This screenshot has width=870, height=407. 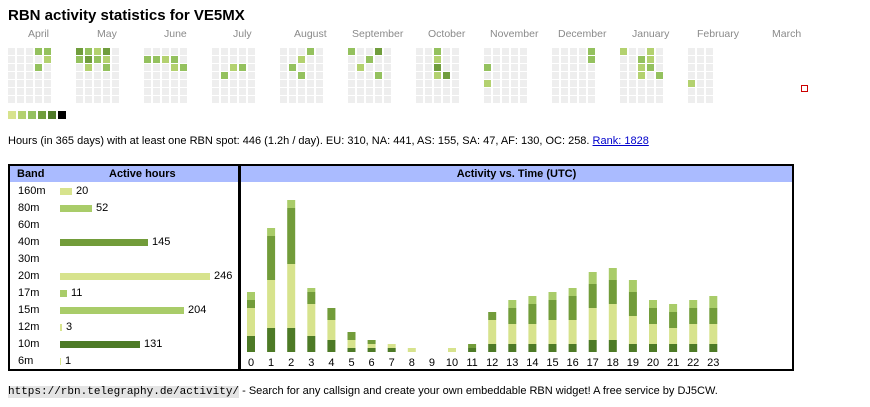 What do you see at coordinates (633, 363) in the screenshot?
I see `hour-tick-label: 19` at bounding box center [633, 363].